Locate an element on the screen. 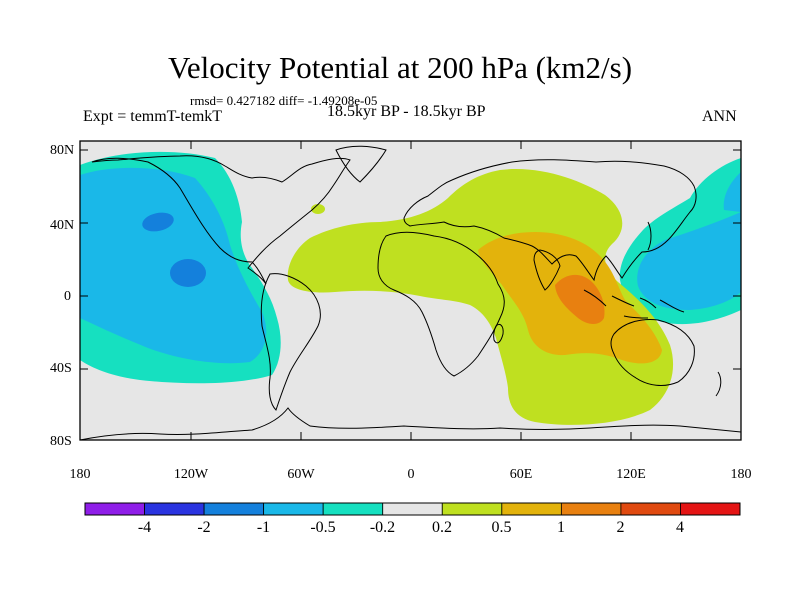 This screenshot has height=600, width=800. colorbar-label: 2 is located at coordinates (620, 527).